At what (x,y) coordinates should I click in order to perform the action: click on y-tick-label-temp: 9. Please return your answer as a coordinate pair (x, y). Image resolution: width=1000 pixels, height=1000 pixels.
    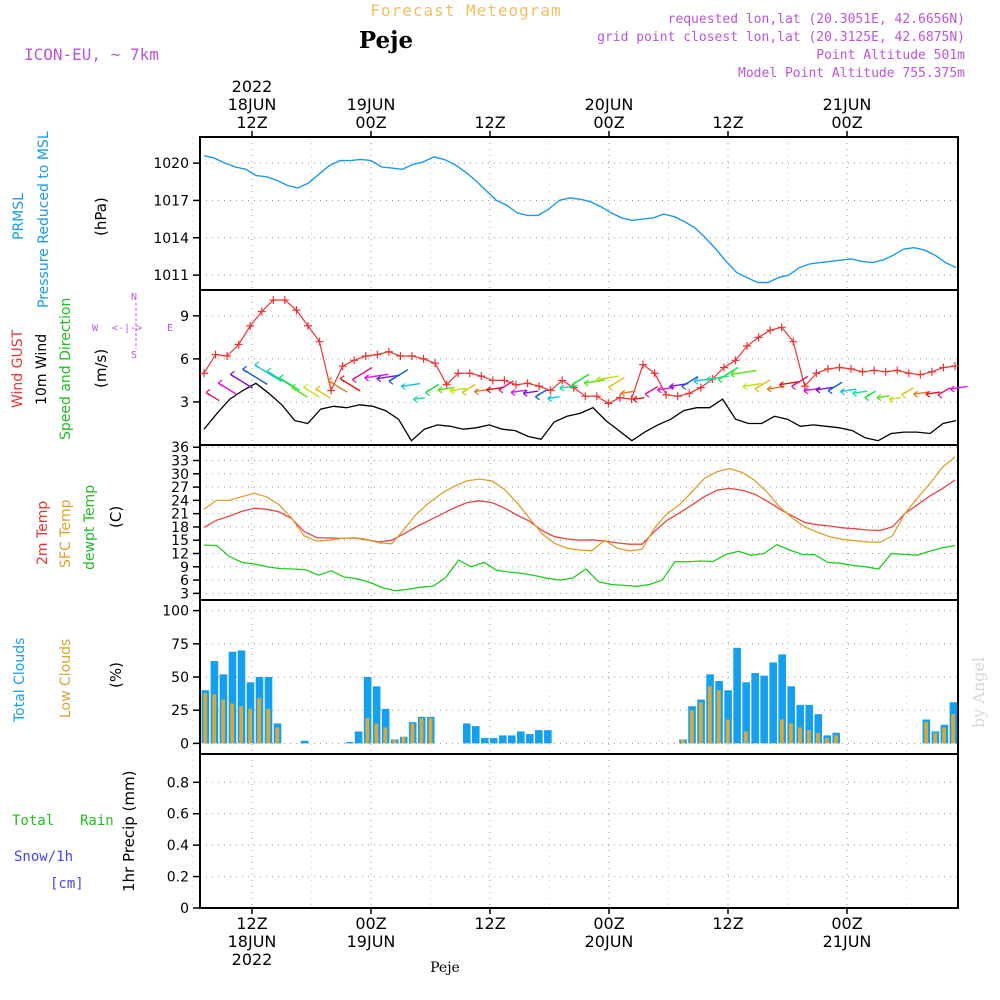
    Looking at the image, I should click on (184, 568).